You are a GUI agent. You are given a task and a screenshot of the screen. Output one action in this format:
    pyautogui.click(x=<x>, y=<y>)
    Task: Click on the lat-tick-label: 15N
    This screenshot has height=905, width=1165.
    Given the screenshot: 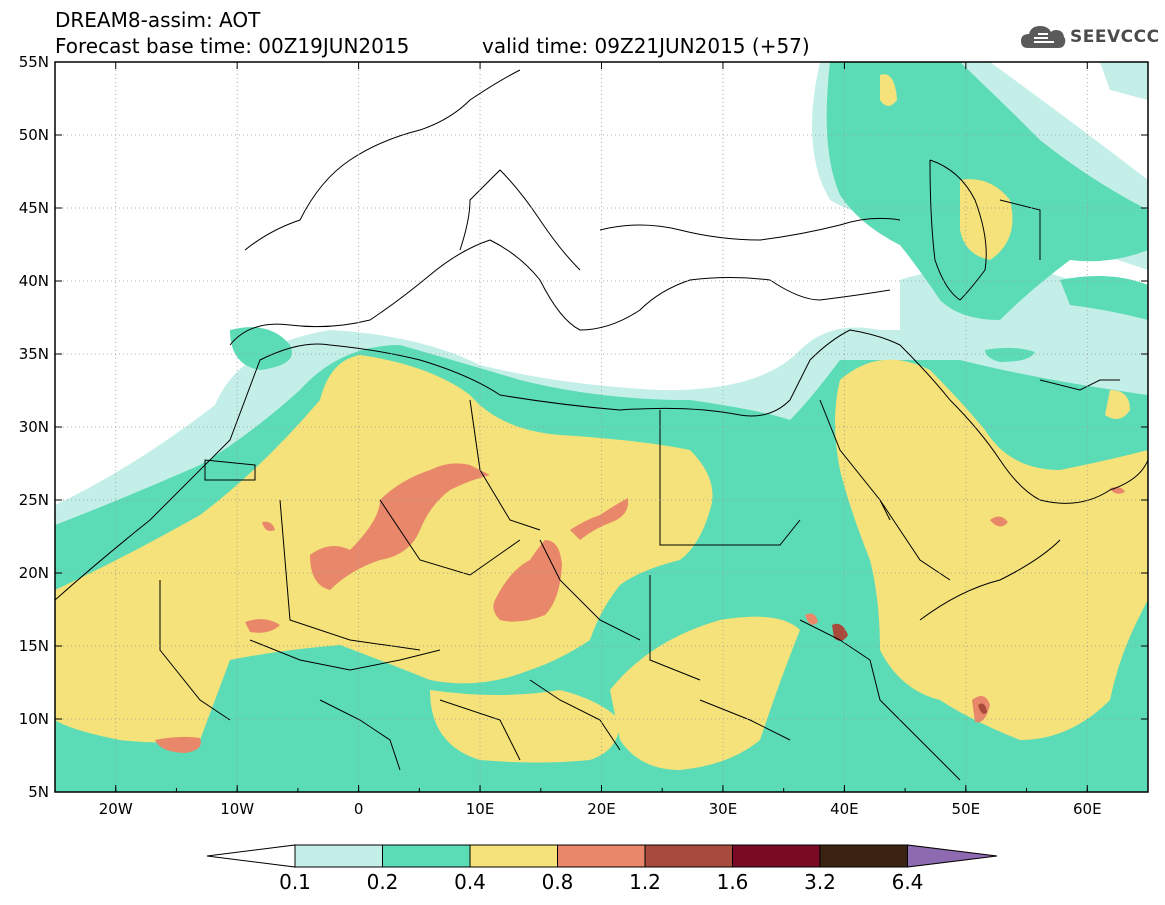 What is the action you would take?
    pyautogui.click(x=34, y=646)
    